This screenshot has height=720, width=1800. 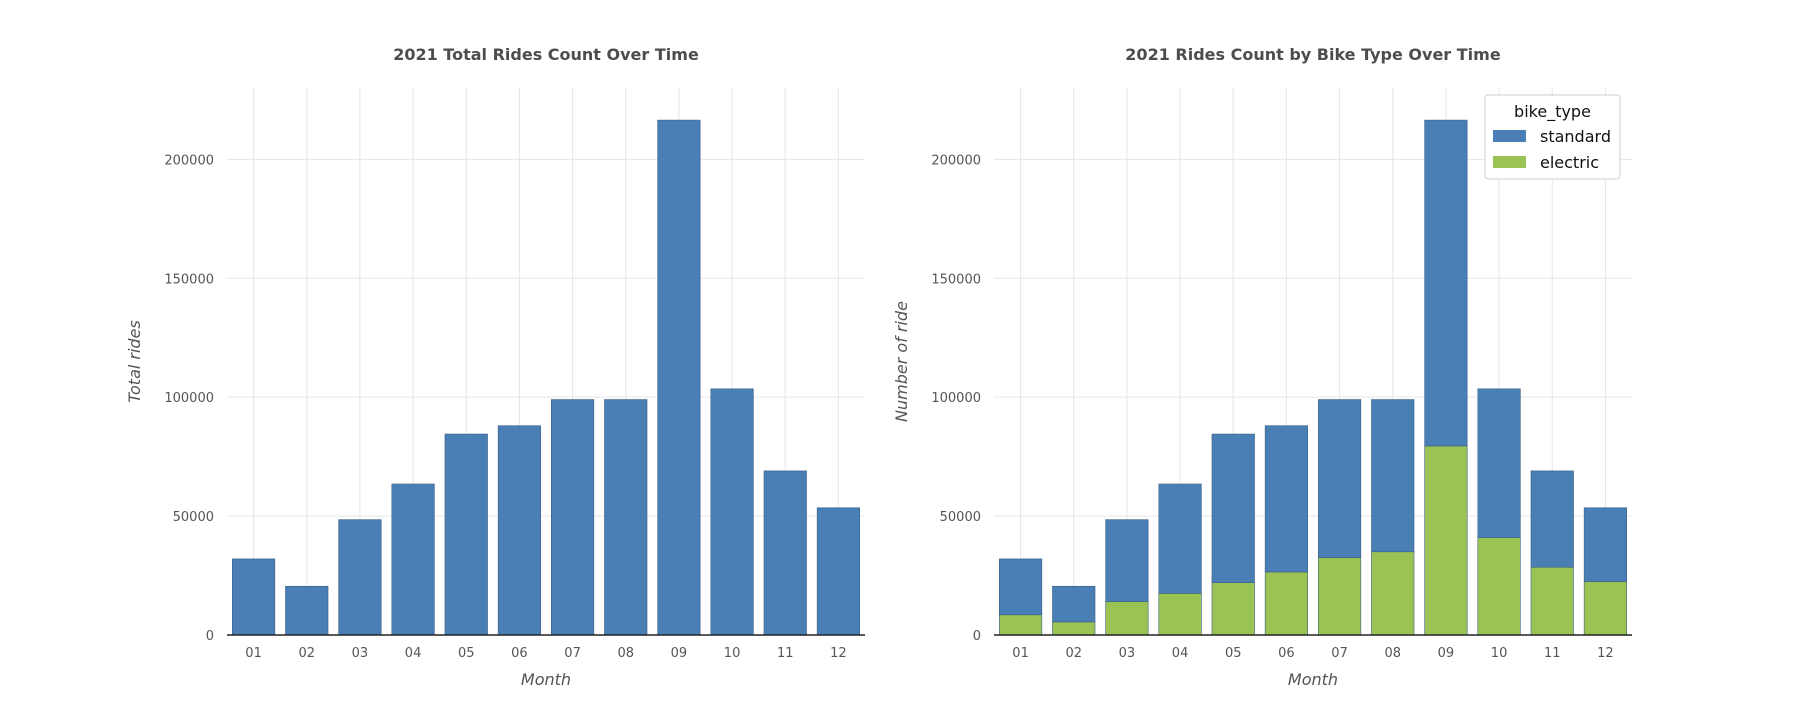 I want to click on y-axis-label: Number of ride, so click(x=901, y=361).